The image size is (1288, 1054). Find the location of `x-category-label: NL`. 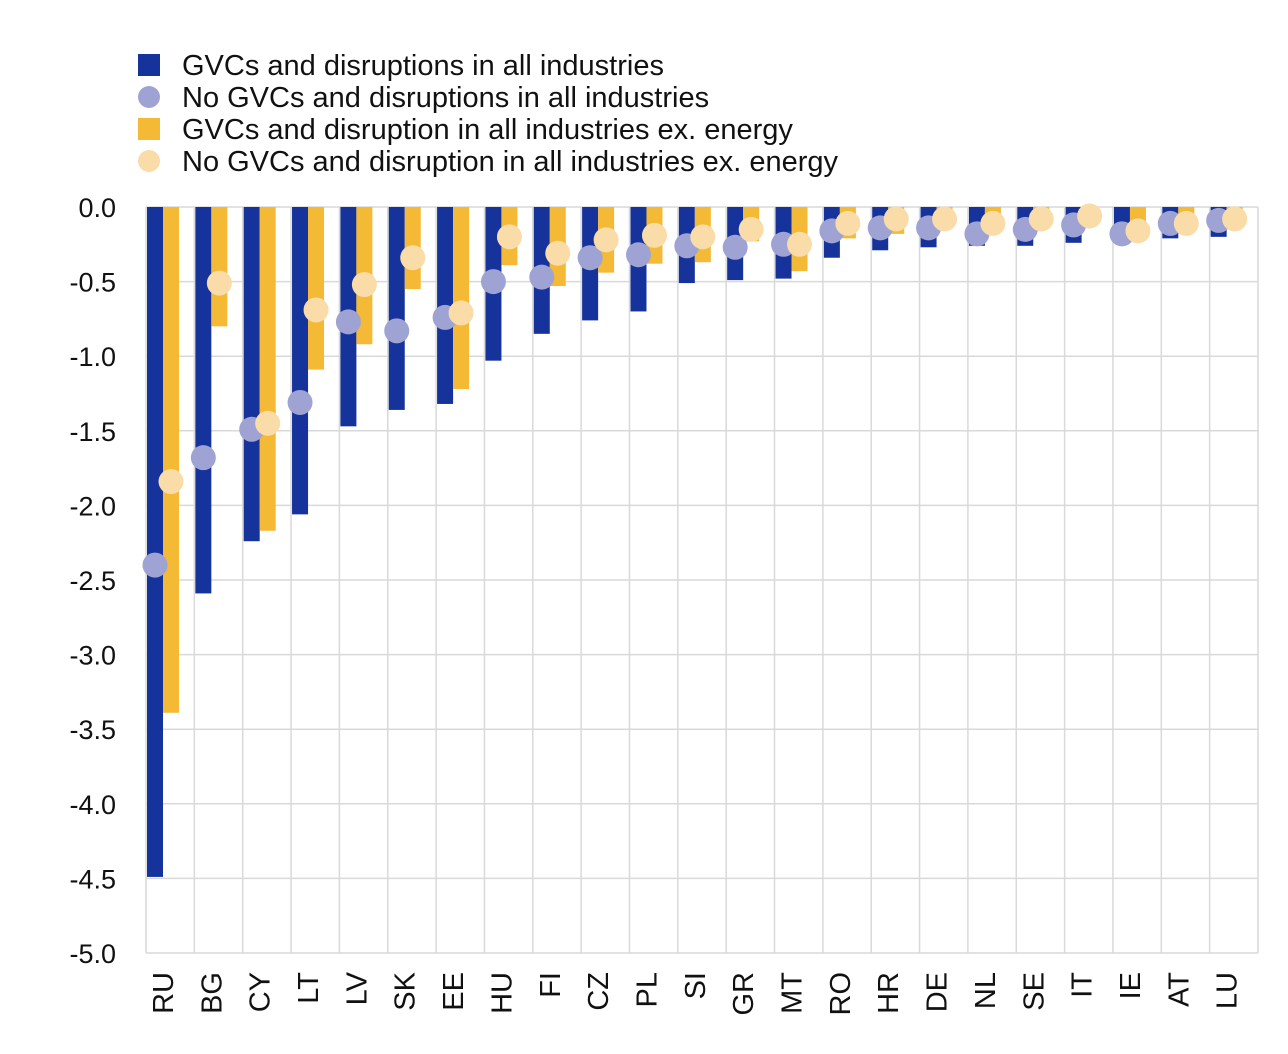

x-category-label: NL is located at coordinates (986, 990).